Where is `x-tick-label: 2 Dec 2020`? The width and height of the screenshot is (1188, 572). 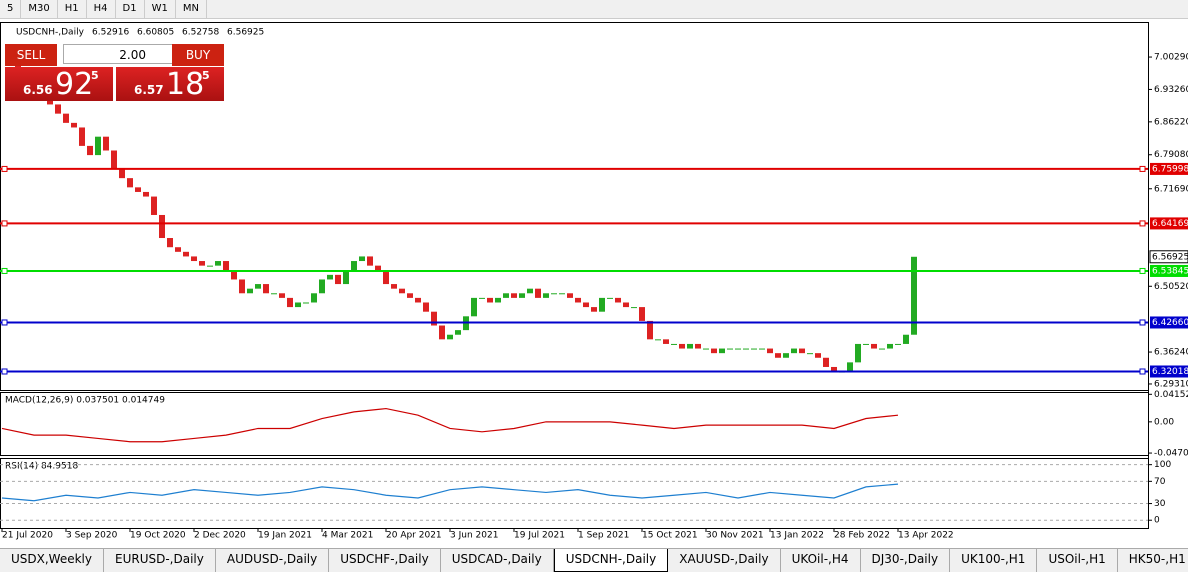 x-tick-label: 2 Dec 2020 is located at coordinates (220, 536).